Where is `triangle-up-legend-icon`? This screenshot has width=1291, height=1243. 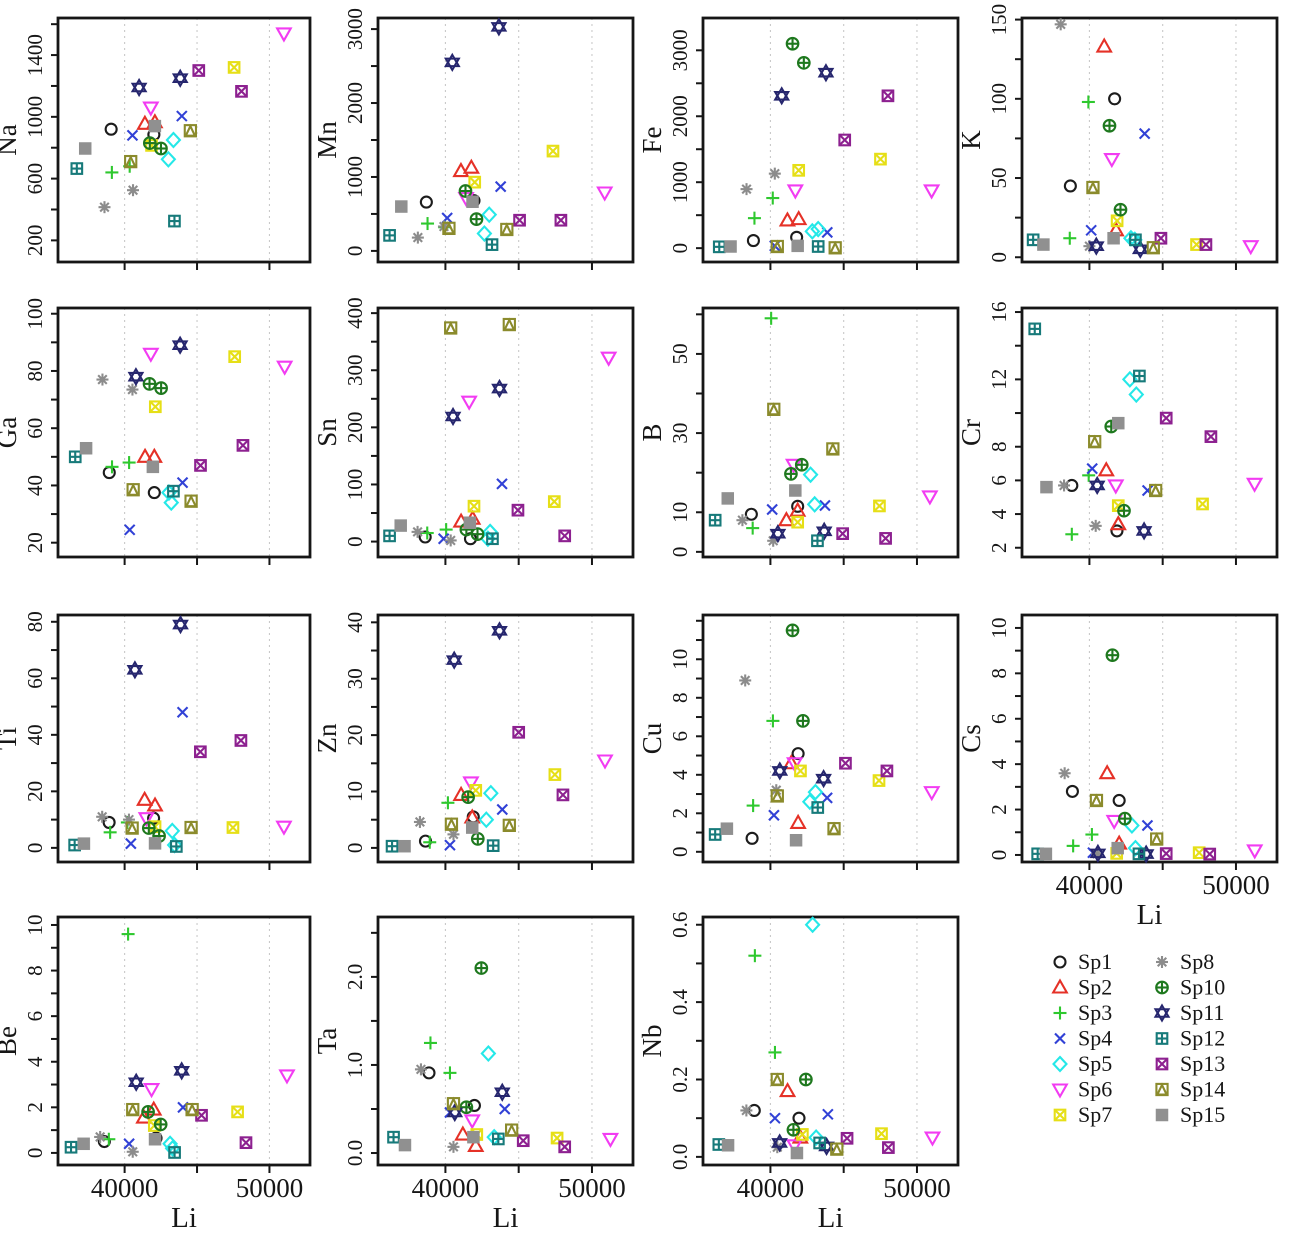 triangle-up-legend-icon is located at coordinates (1060, 986).